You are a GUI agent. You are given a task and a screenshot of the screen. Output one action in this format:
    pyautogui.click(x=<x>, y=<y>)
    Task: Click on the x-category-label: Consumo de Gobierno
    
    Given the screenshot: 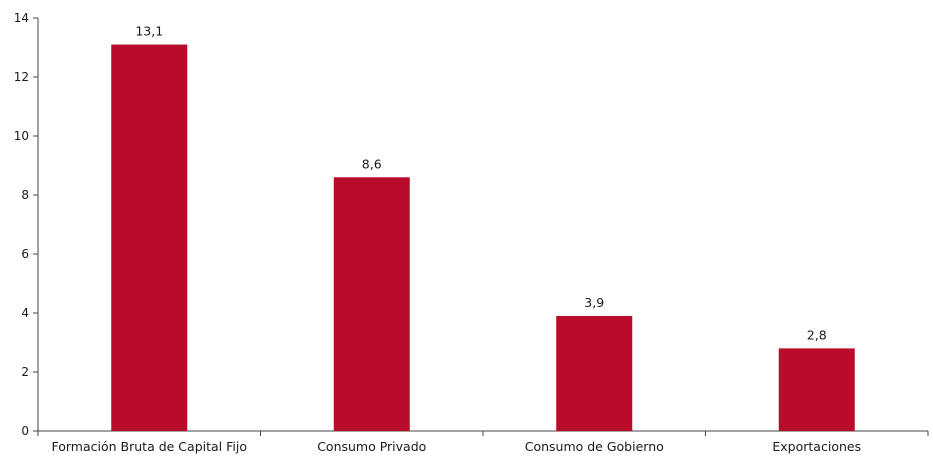 What is the action you would take?
    pyautogui.click(x=594, y=446)
    